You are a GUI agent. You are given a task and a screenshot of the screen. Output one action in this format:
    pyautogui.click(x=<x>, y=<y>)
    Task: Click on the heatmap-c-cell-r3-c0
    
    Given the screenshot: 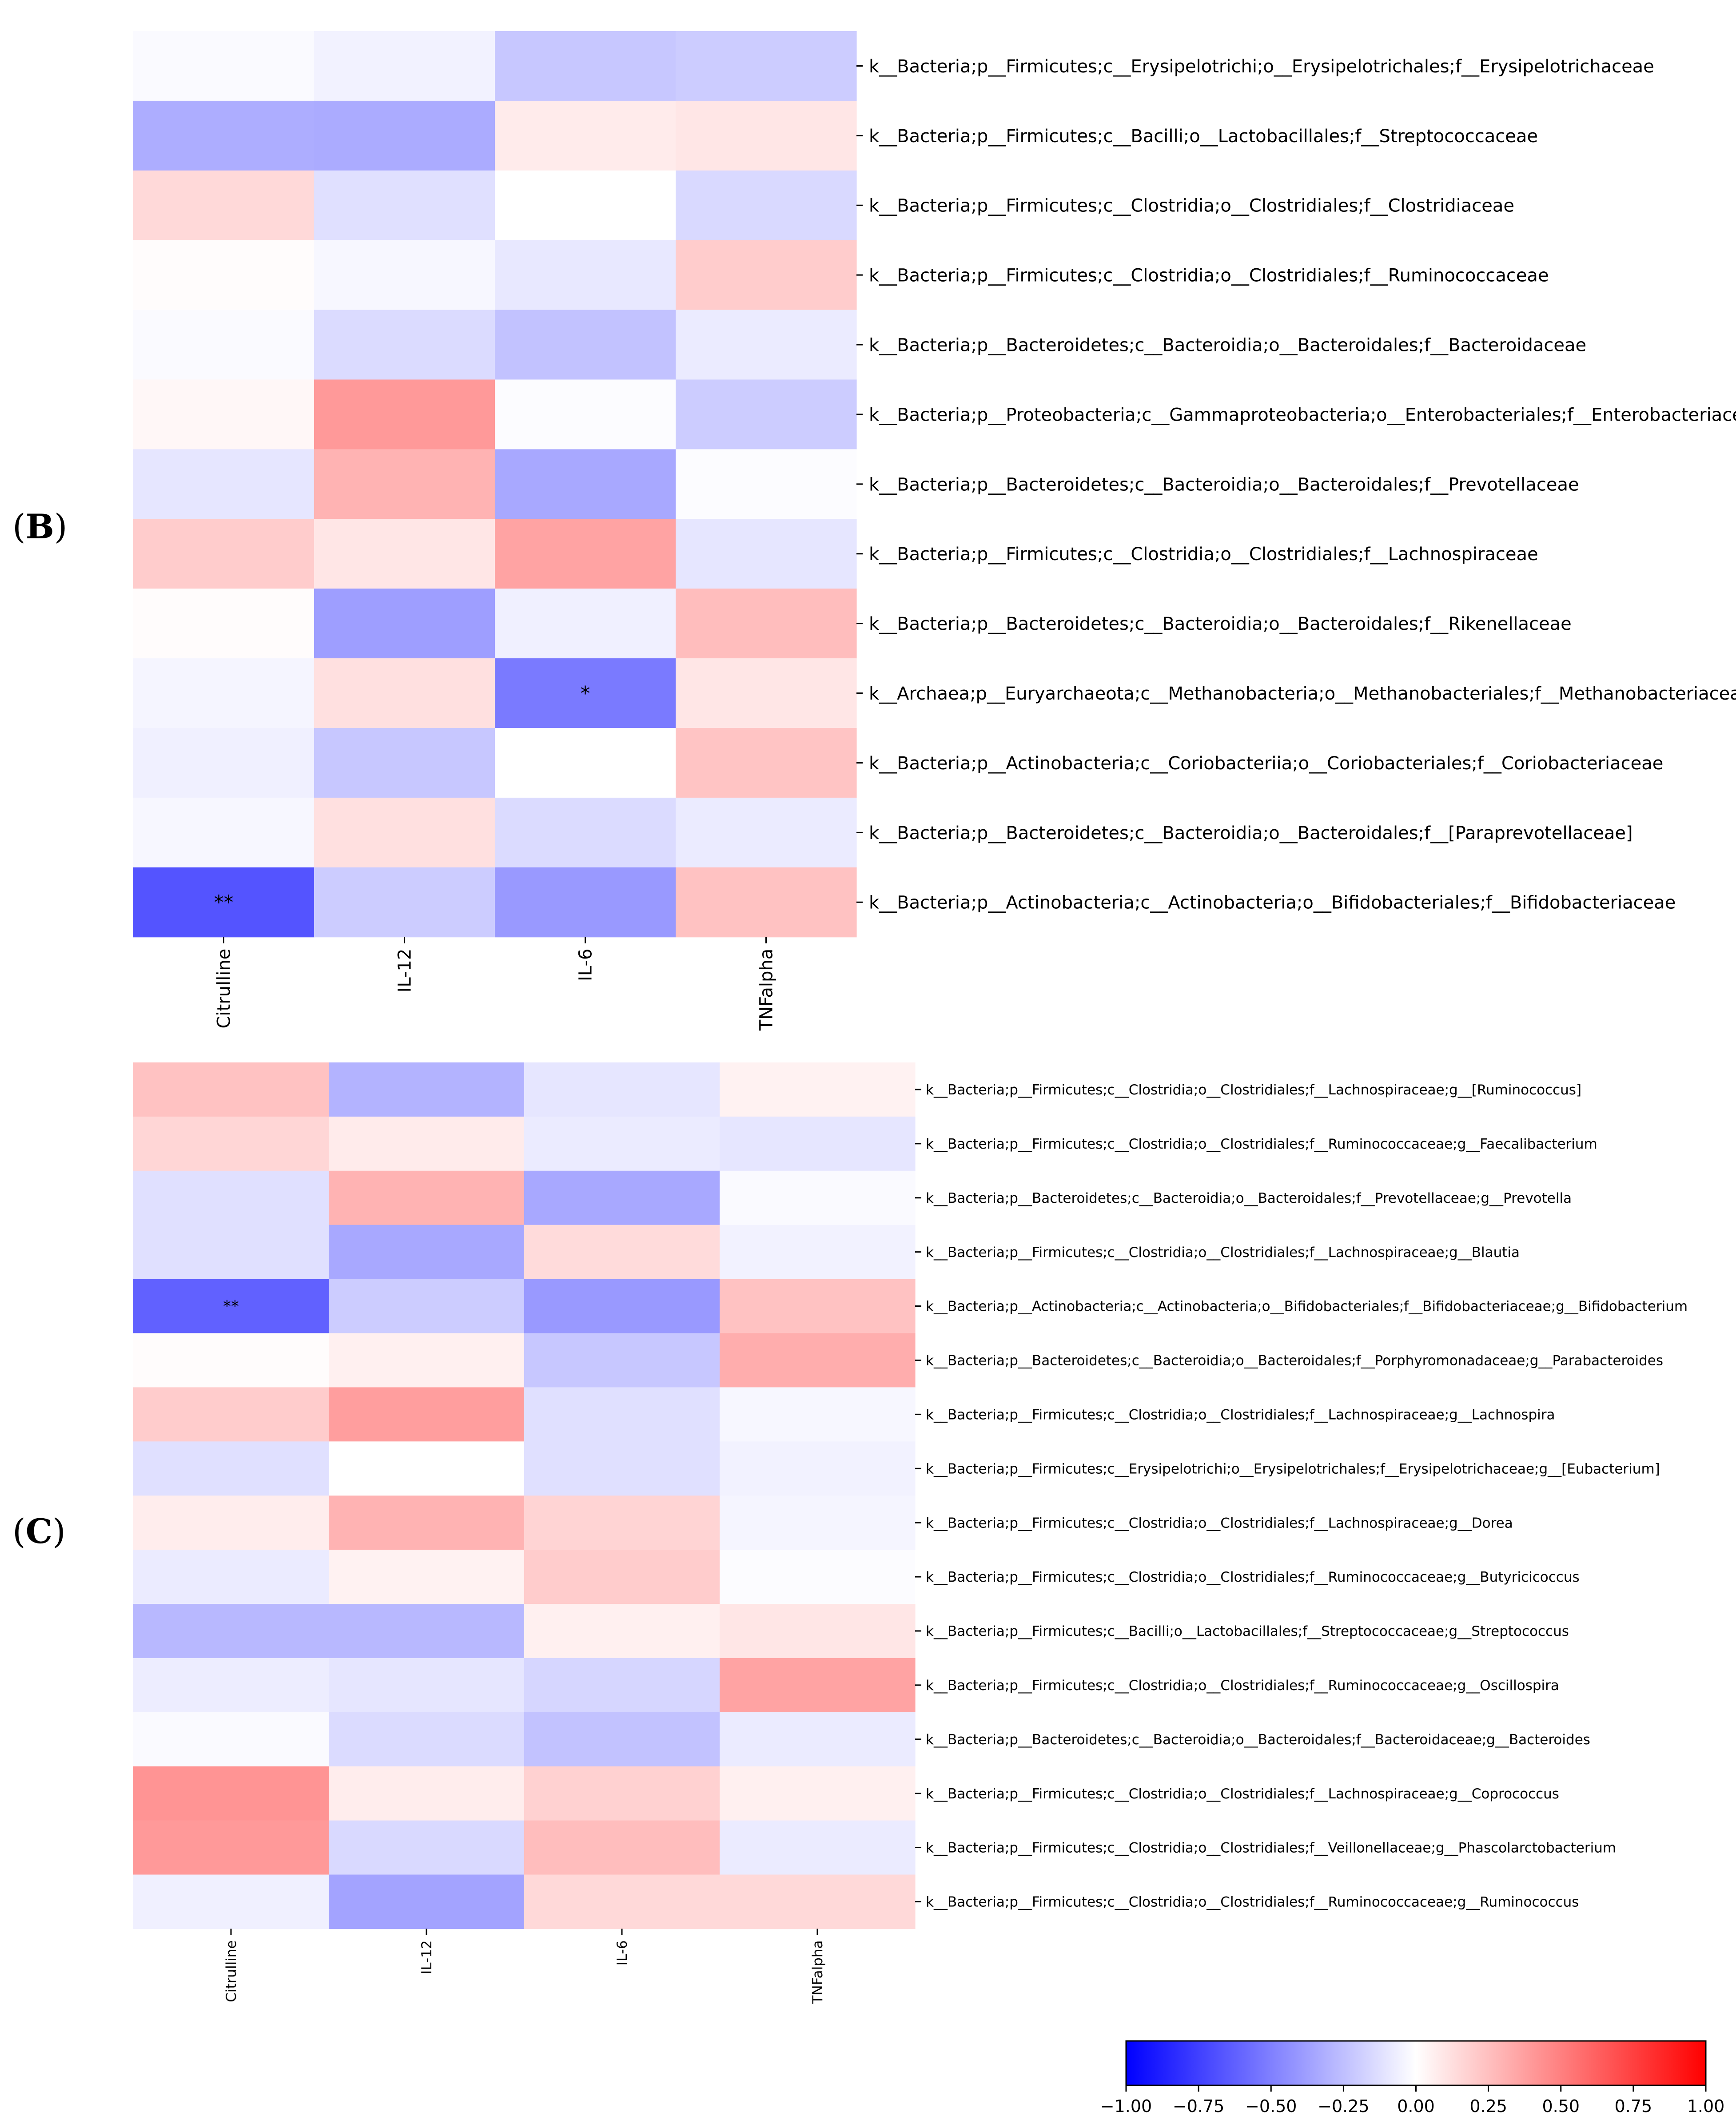 What is the action you would take?
    pyautogui.click(x=231, y=1252)
    